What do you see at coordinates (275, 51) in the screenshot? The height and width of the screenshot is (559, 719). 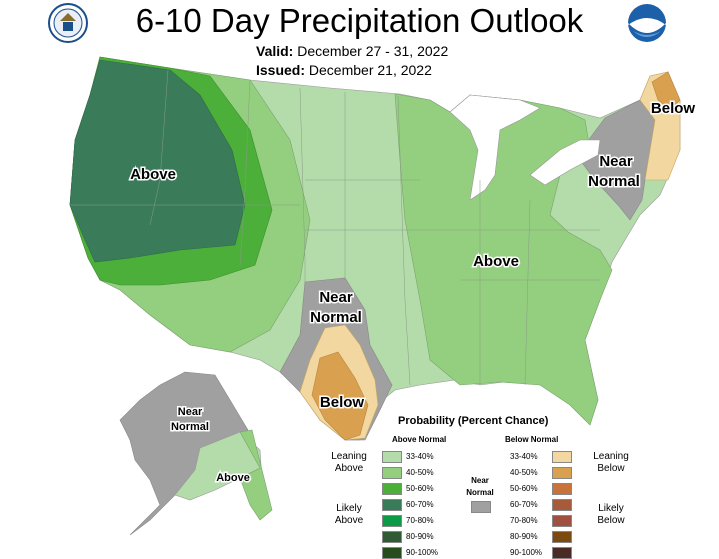 I see `valid-label: Valid:` at bounding box center [275, 51].